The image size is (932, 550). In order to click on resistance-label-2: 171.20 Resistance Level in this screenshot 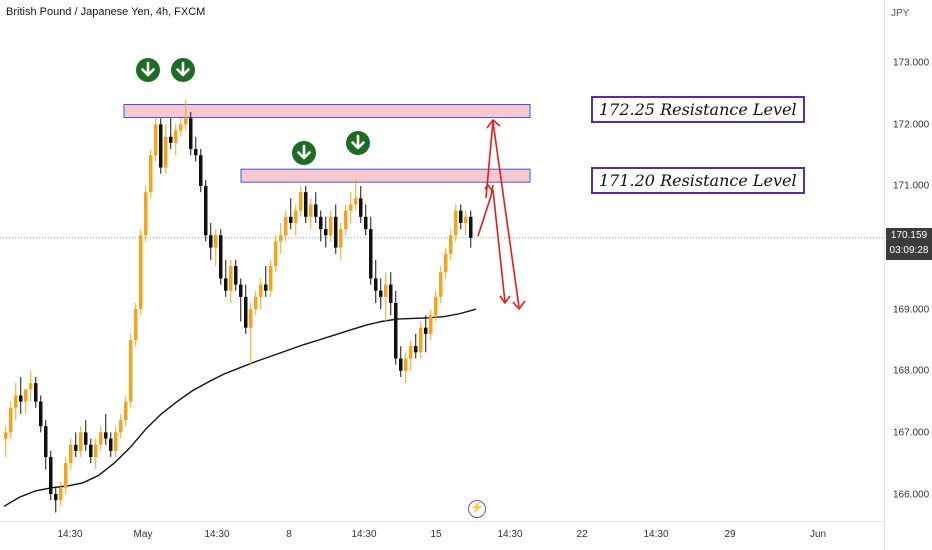, I will do `click(698, 180)`.